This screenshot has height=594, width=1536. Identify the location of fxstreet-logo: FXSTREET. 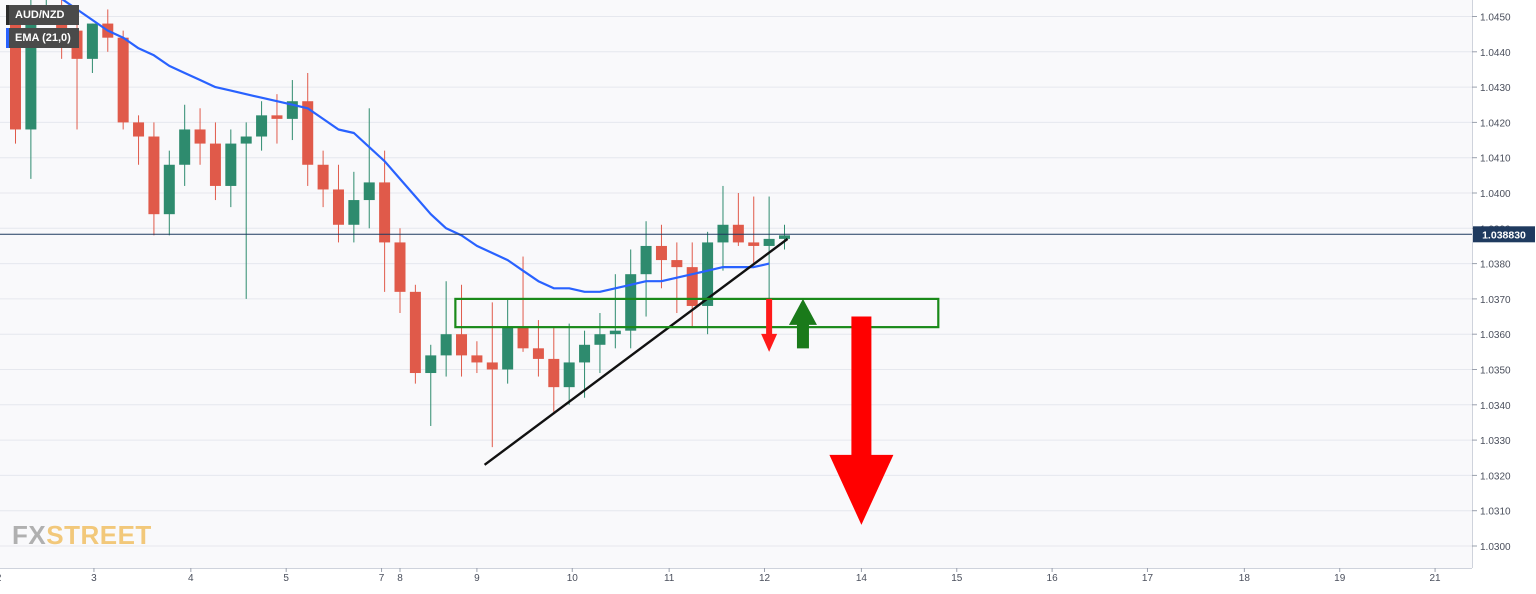
(82, 535).